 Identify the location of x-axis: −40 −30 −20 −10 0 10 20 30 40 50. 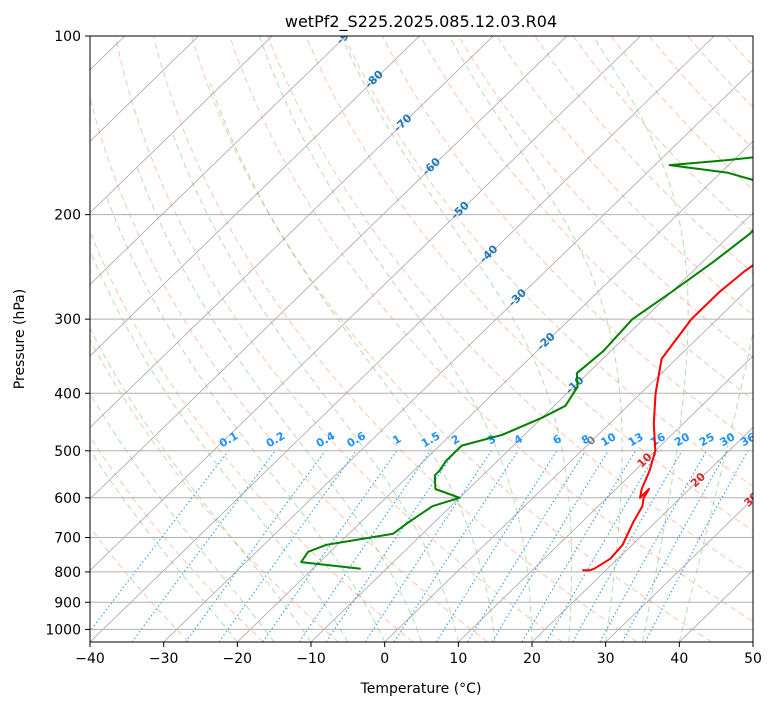
(418, 654).